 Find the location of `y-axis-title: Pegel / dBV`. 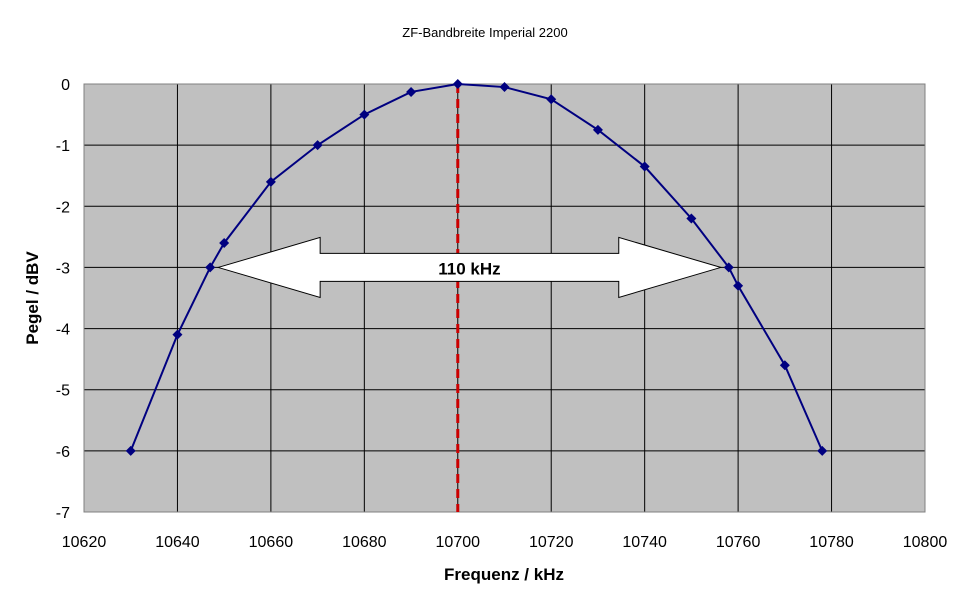

y-axis-title: Pegel / dBV is located at coordinates (32, 298).